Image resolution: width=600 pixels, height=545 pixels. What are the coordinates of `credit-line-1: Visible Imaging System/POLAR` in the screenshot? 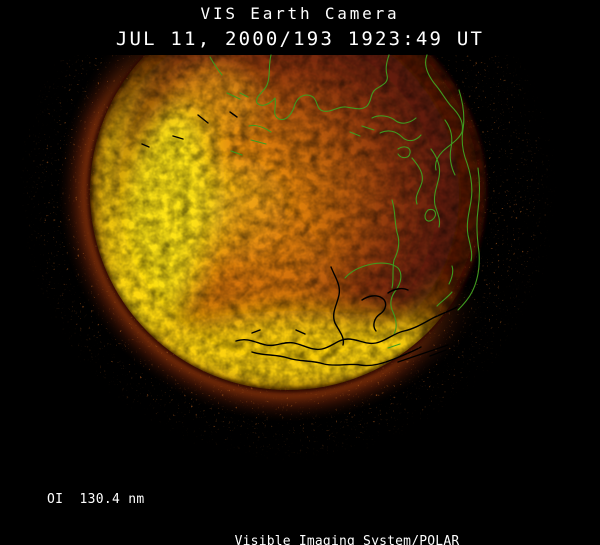 It's located at (347, 539).